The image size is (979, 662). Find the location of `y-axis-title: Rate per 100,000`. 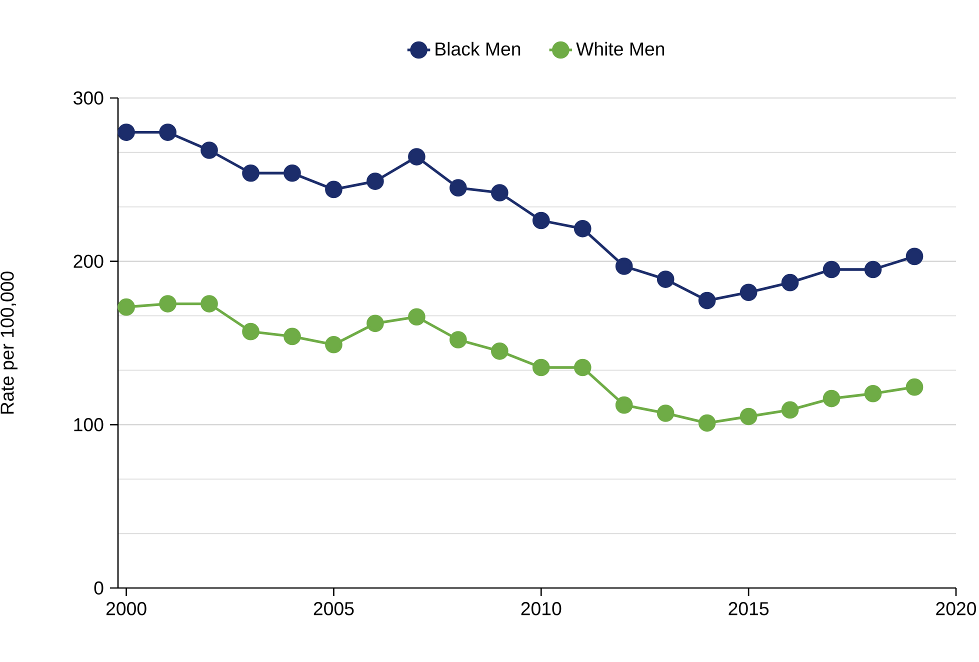

y-axis-title: Rate per 100,000 is located at coordinates (9, 343).